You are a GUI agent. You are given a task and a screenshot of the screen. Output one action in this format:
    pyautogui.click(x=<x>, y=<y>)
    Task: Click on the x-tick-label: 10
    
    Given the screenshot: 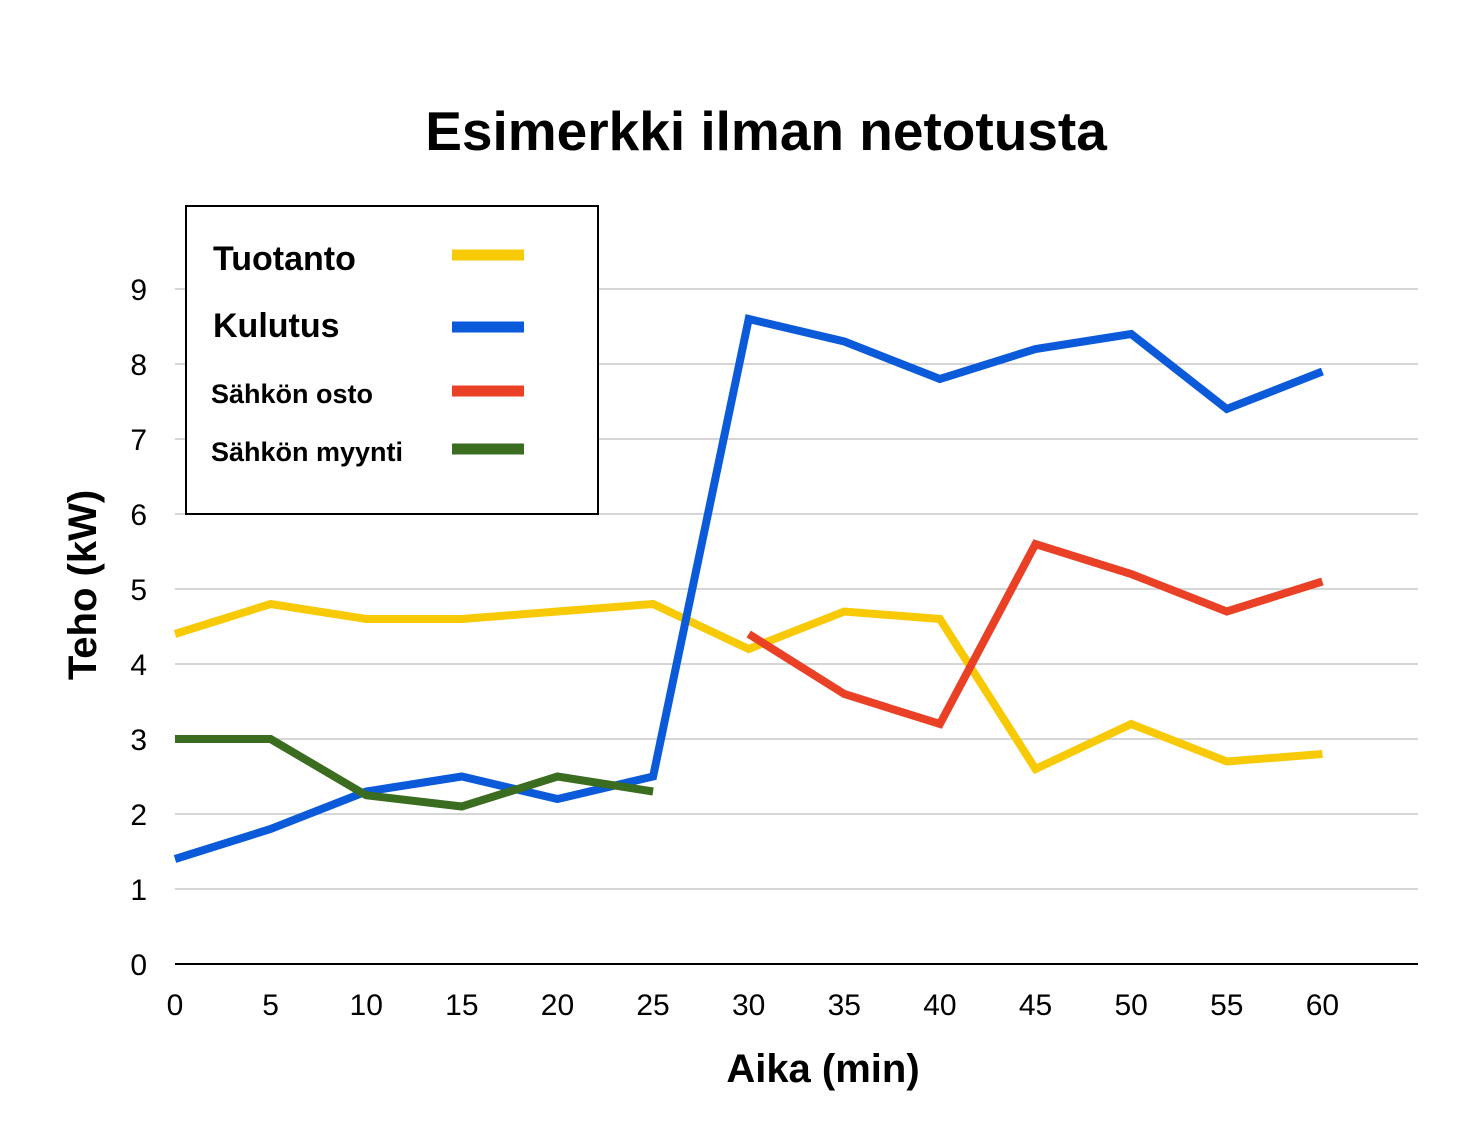 What is the action you would take?
    pyautogui.click(x=366, y=1005)
    